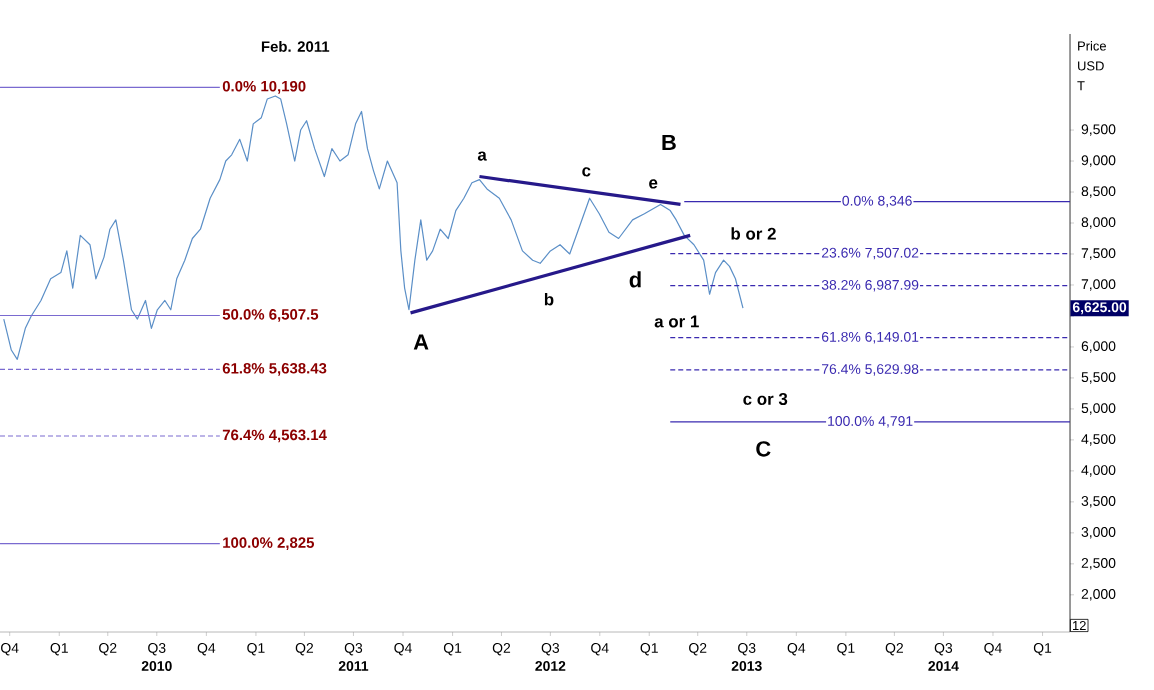  I want to click on annotation: b, so click(549, 299).